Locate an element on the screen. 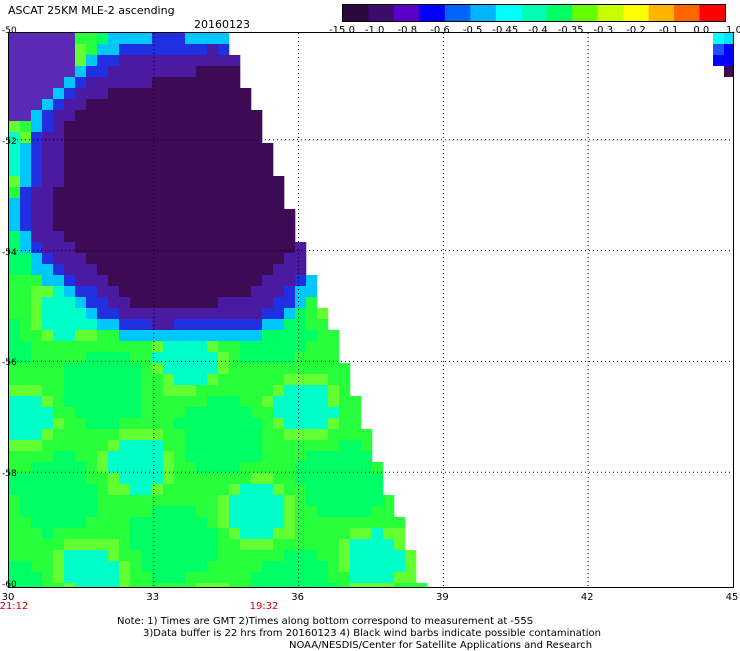 This screenshot has height=651, width=740. time-label-1: 21:12 is located at coordinates (14, 606).